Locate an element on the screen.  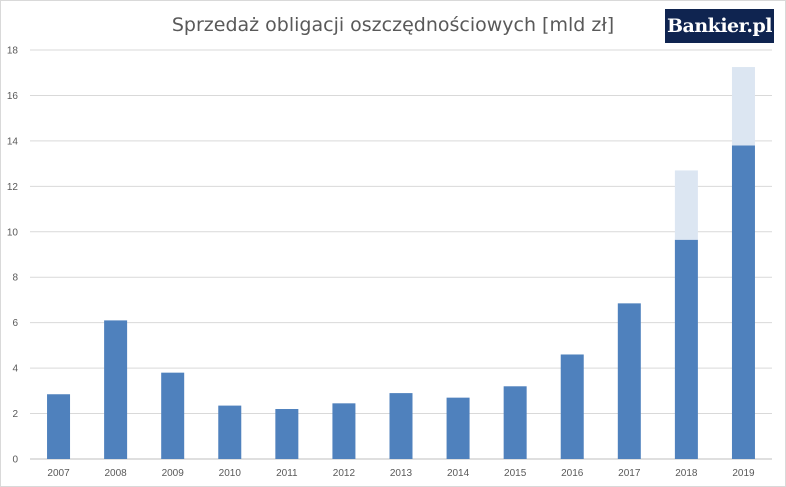
y-tick-label: 10 is located at coordinates (13, 232).